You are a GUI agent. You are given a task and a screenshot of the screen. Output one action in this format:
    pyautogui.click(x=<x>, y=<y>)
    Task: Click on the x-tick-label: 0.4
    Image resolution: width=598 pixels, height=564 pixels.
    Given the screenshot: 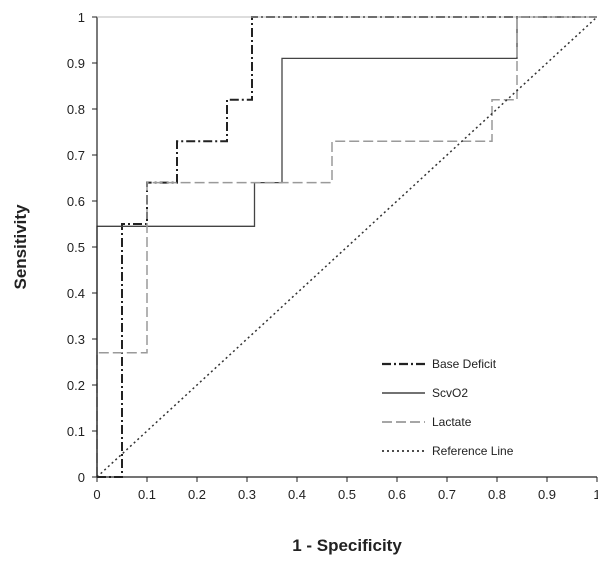 What is the action you would take?
    pyautogui.click(x=297, y=494)
    